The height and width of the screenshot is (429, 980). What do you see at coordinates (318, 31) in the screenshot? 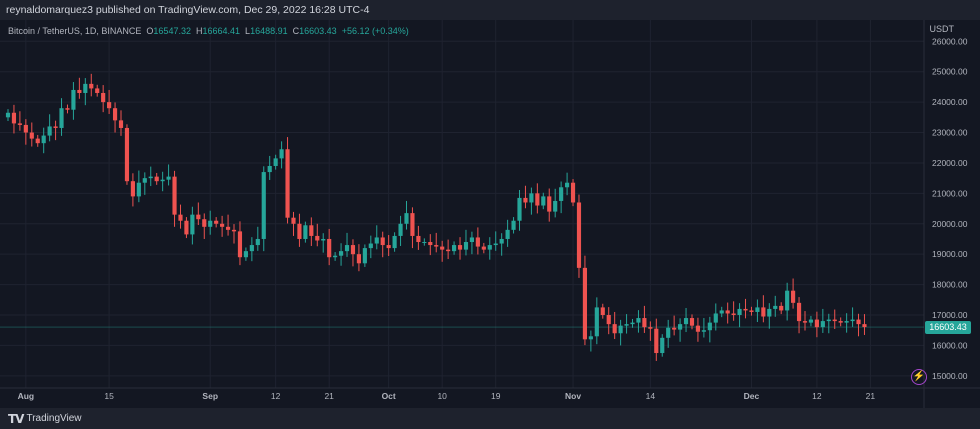
I see `close-value: 16603.43` at bounding box center [318, 31].